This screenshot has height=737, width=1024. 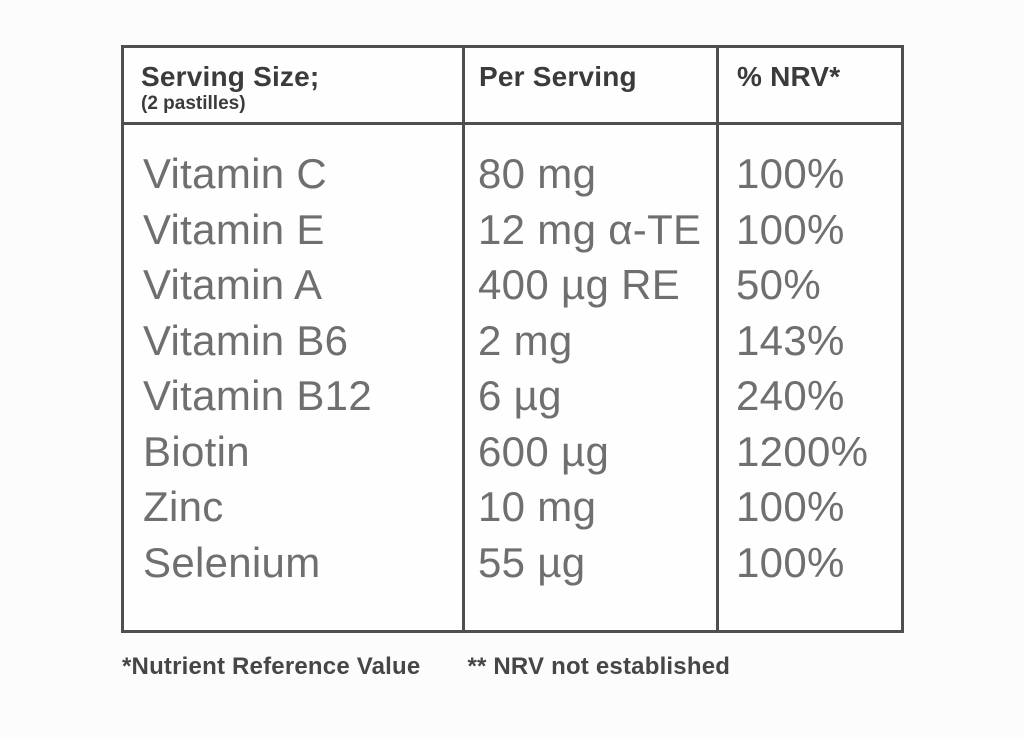 I want to click on footnote-nrv-not-established: ** NRV not established, so click(x=599, y=666).